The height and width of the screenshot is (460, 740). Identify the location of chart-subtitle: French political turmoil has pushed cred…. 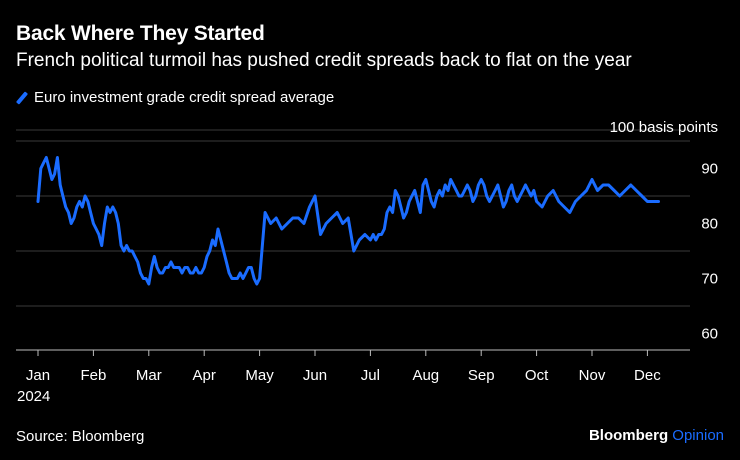
(324, 60).